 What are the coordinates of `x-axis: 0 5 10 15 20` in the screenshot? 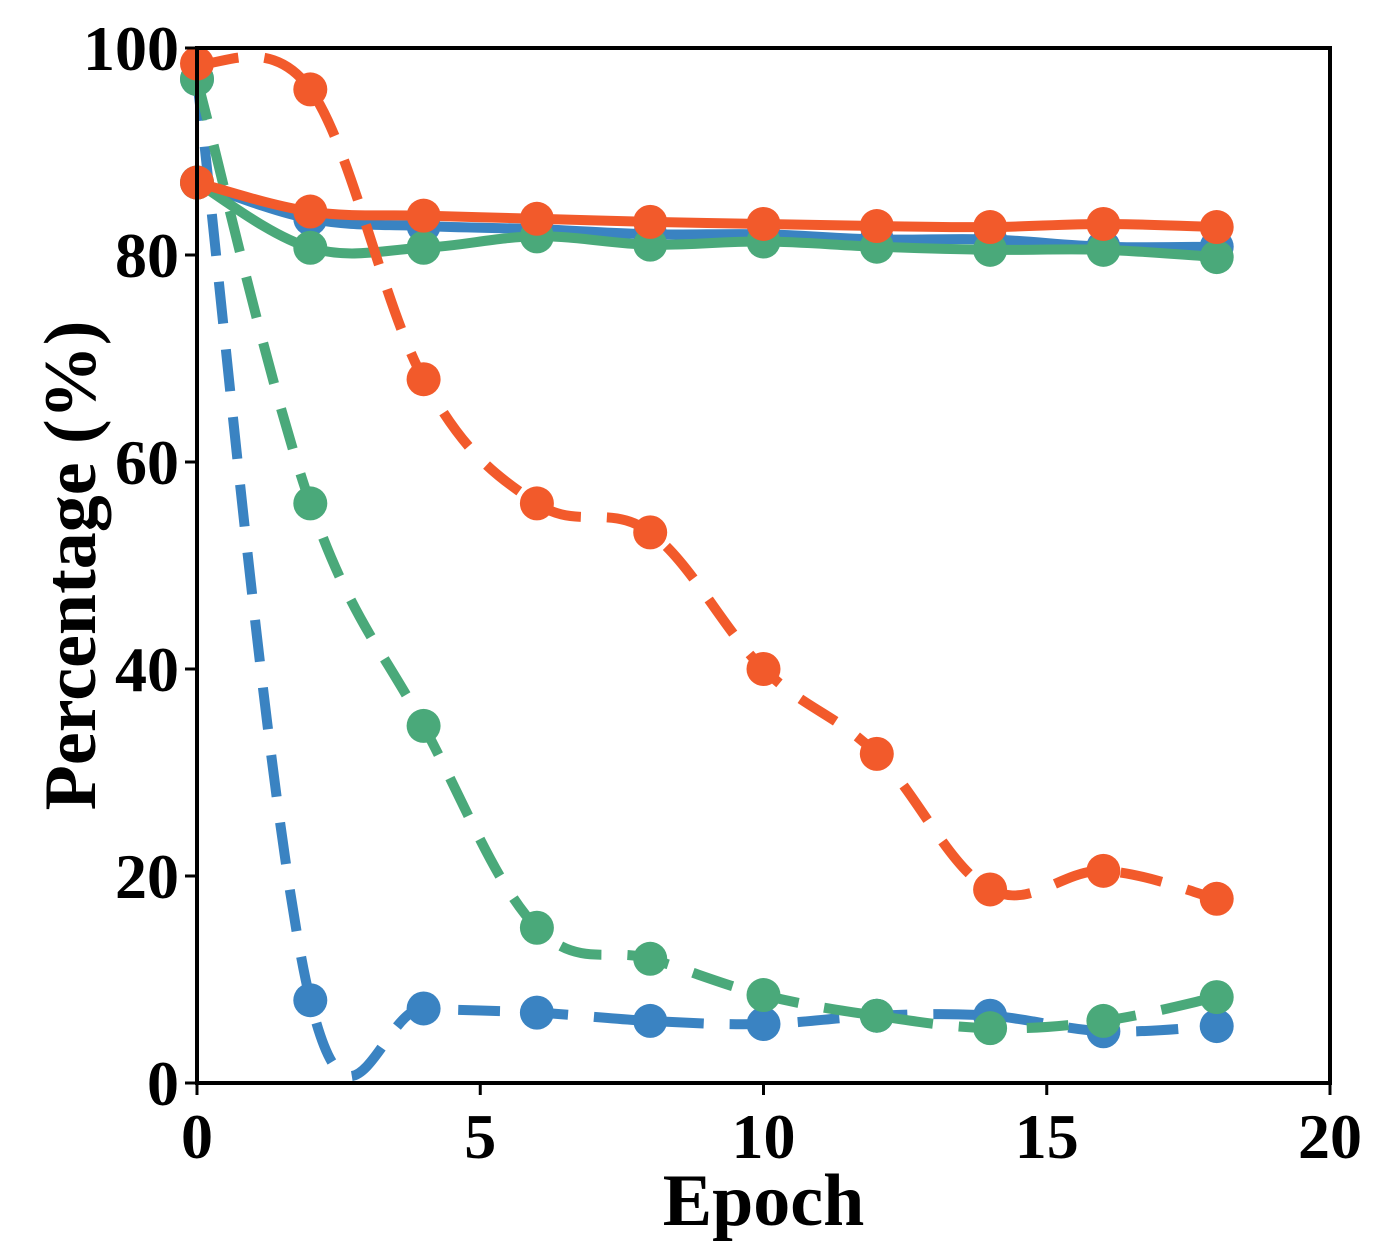 It's located at (771, 1127).